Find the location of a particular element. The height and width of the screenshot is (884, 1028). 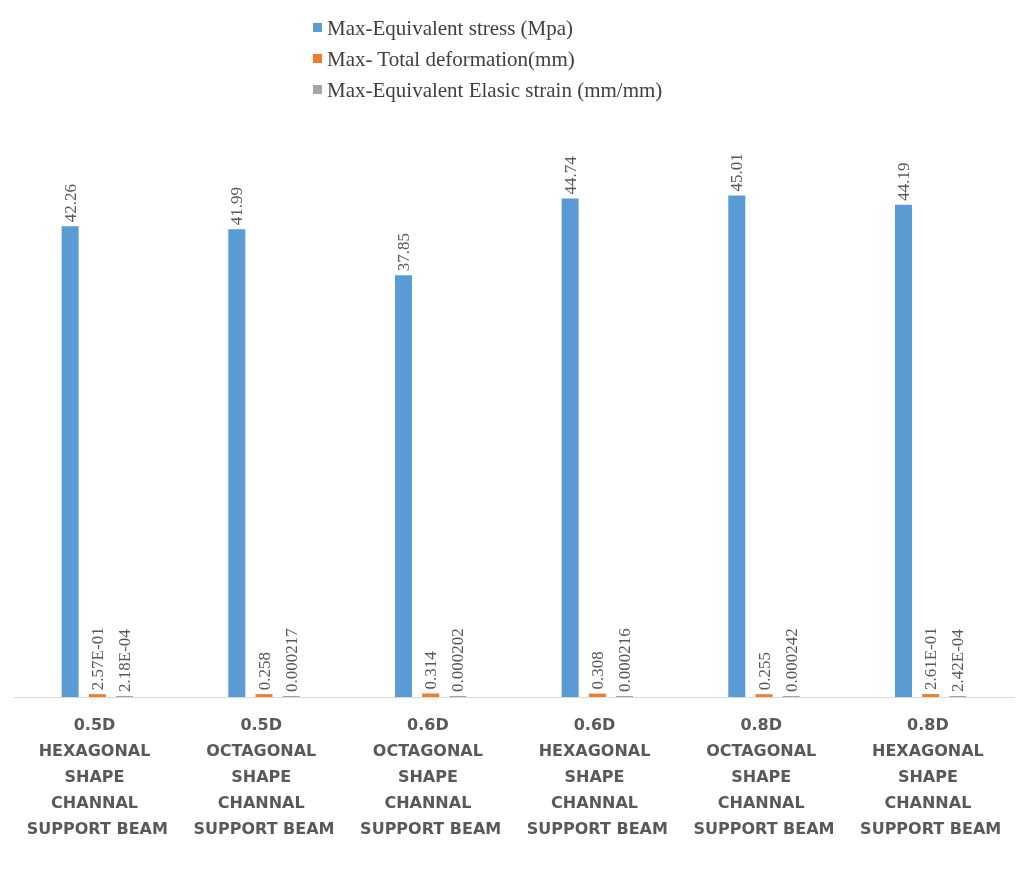

legend-label: Max- Total deformation(mm) is located at coordinates (451, 58).